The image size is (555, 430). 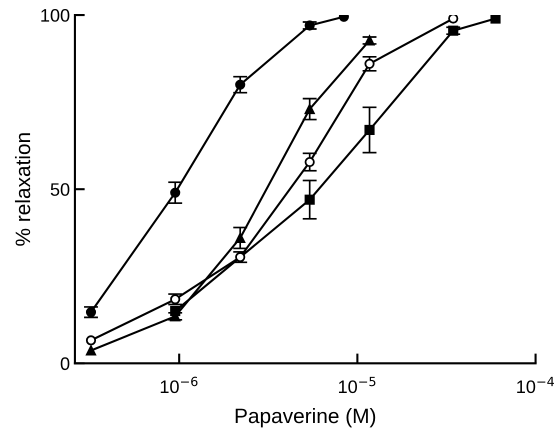 I want to click on y-tick-label: 0, so click(x=65, y=363).